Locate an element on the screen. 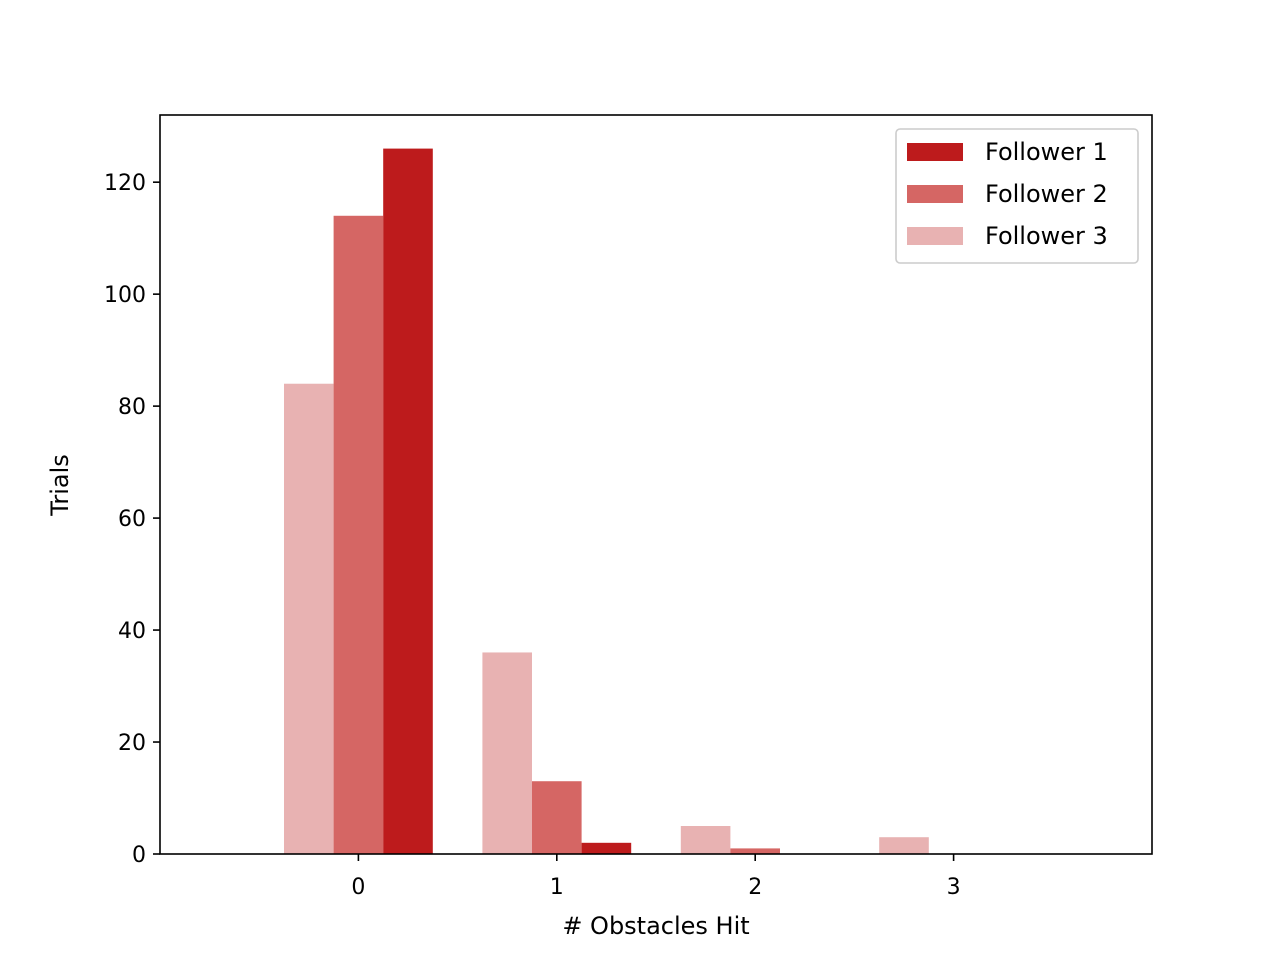 This screenshot has height=960, width=1280. legend-label: Follower 3 is located at coordinates (1046, 236).